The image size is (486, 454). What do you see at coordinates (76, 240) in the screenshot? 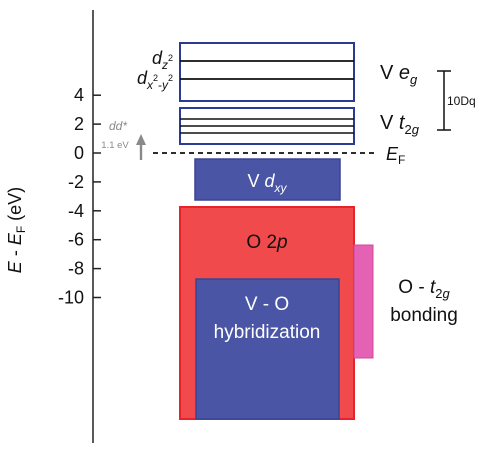
I see `y-tick-label: -6` at bounding box center [76, 240].